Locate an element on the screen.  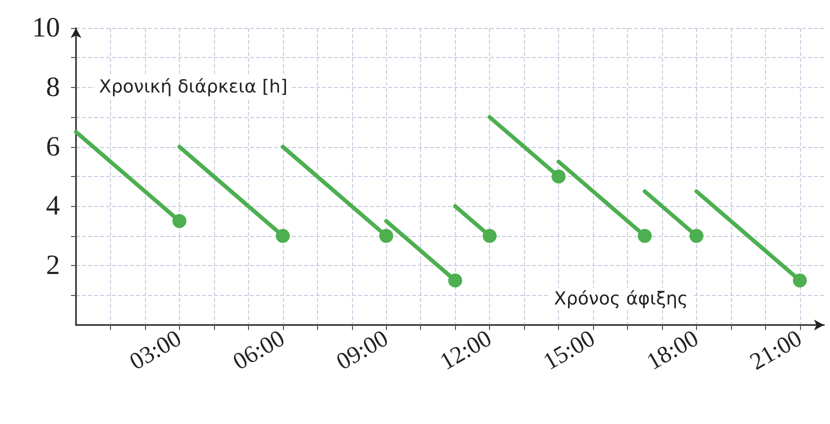
x-tick-label: 09:00 is located at coordinates (362, 351).